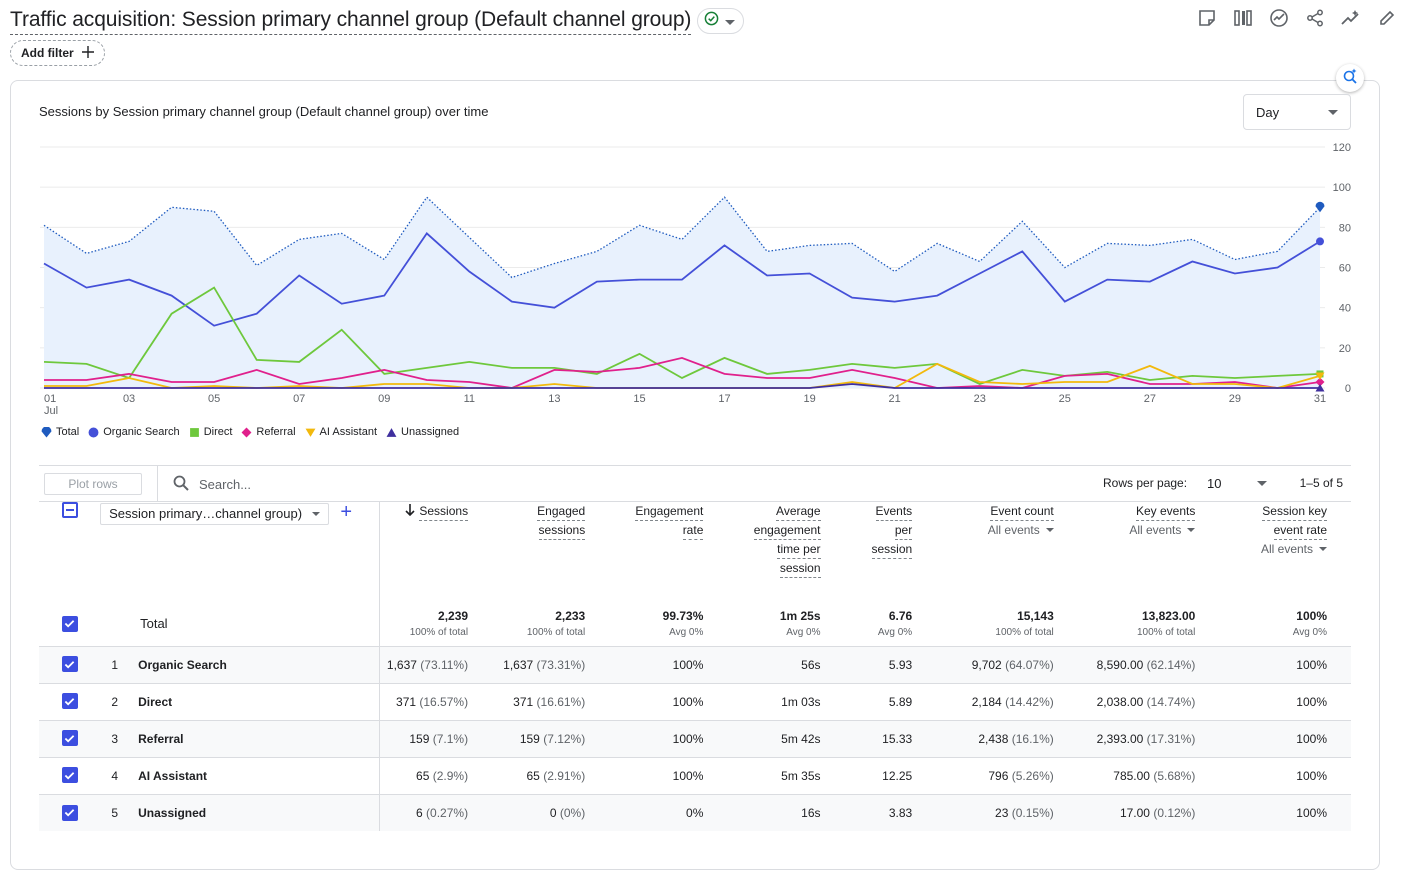 This screenshot has height=870, width=1408. Describe the element at coordinates (346, 512) in the screenshot. I see `add-dimension-button: +` at that location.